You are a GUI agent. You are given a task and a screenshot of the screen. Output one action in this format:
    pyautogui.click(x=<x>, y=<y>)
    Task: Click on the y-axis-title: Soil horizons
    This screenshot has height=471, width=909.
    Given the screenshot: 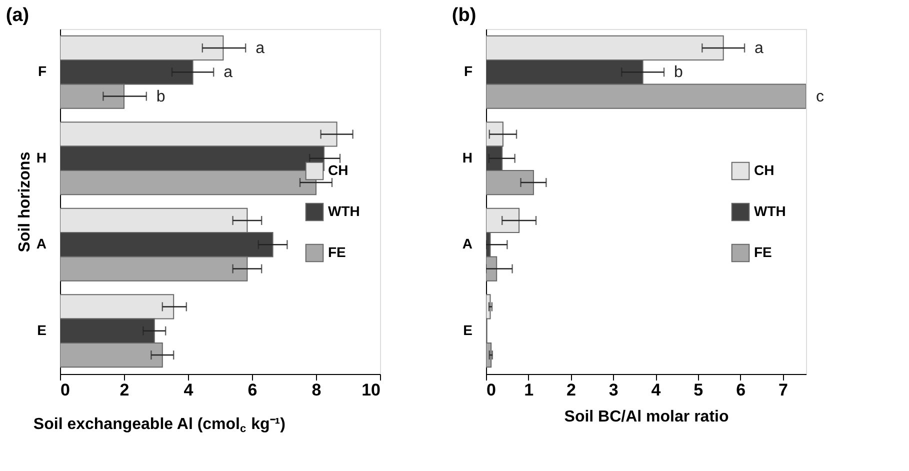 What is the action you would take?
    pyautogui.click(x=25, y=202)
    